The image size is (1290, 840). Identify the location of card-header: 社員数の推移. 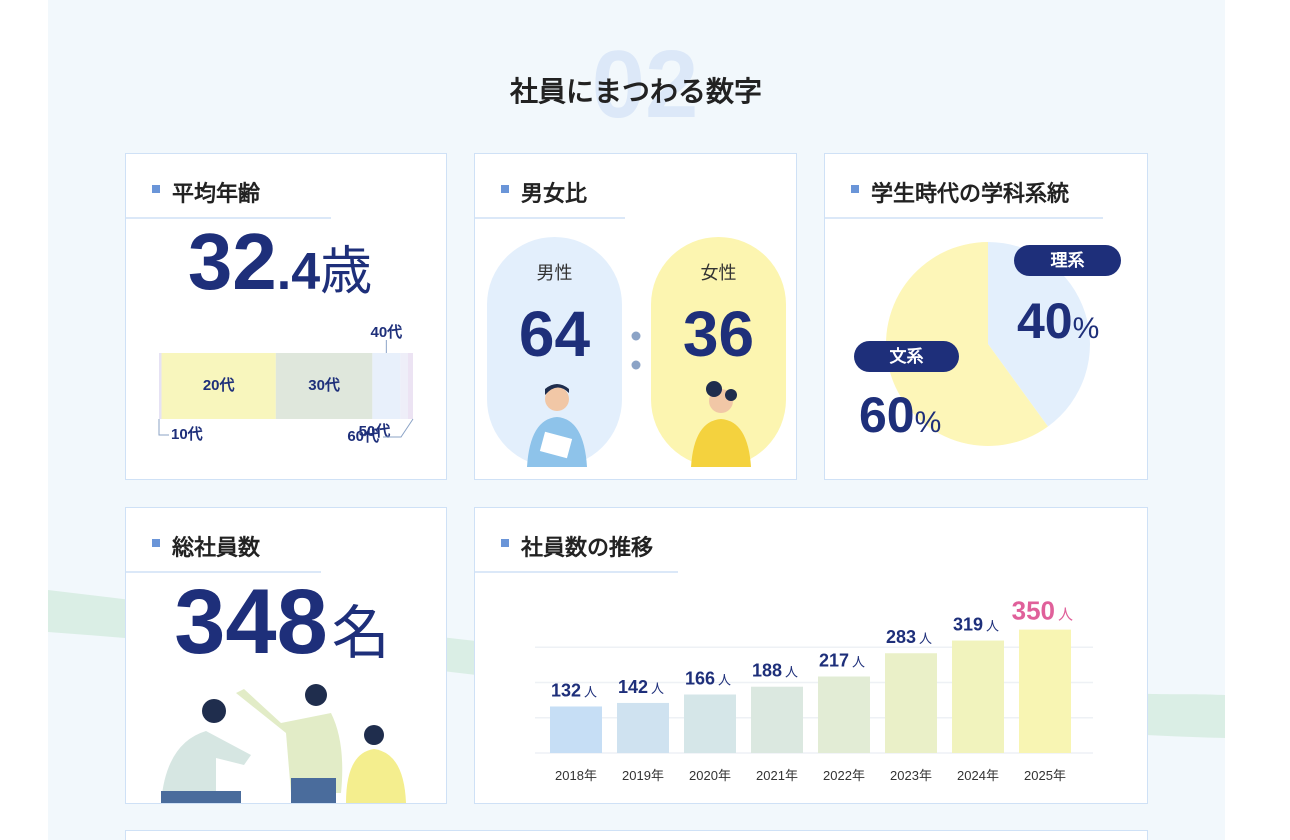
(576, 551).